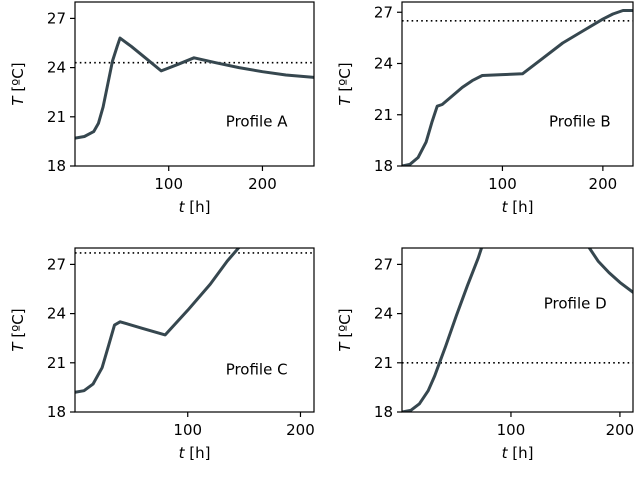 Image resolution: width=641 pixels, height=483 pixels. I want to click on profile-annotation: Profile D, so click(575, 304).